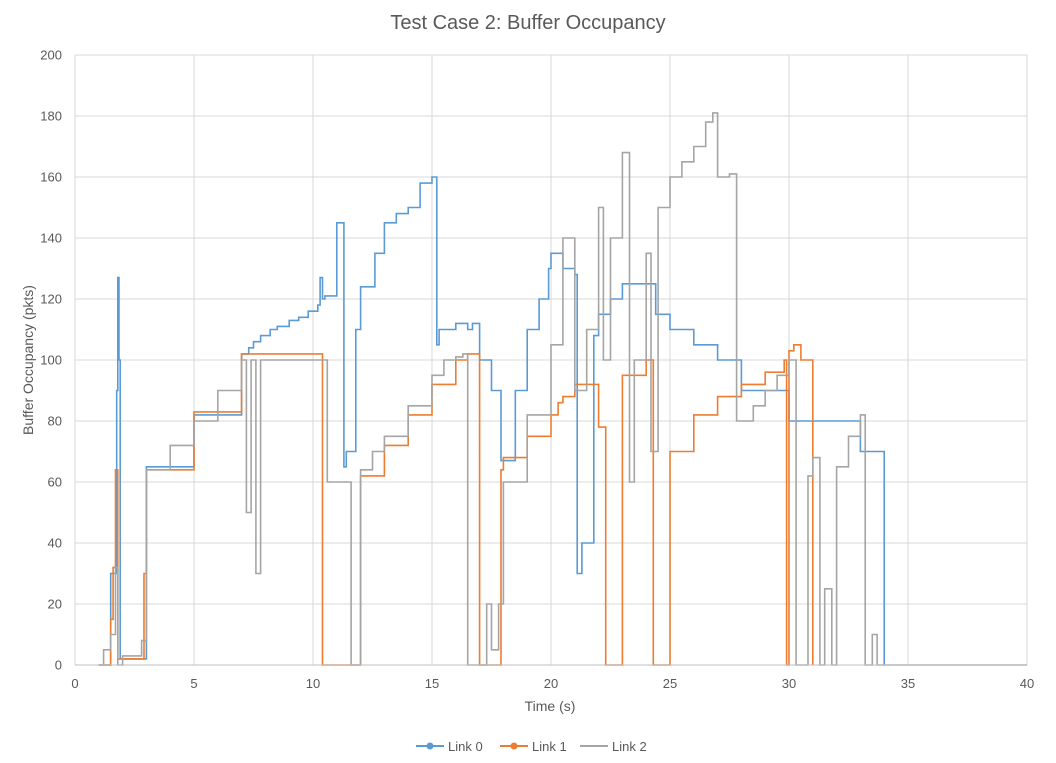  I want to click on x-tick-label: 15, so click(432, 683).